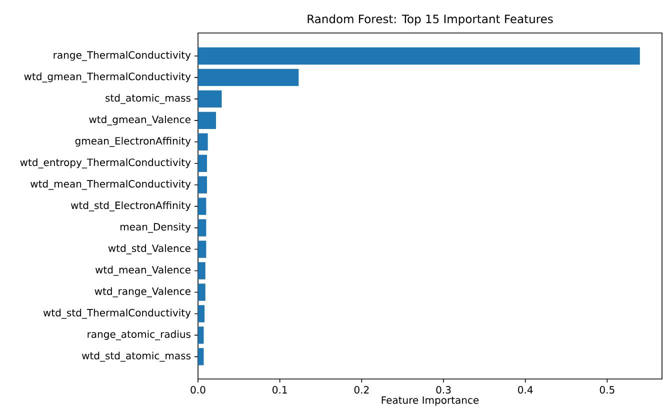  Describe the element at coordinates (607, 390) in the screenshot. I see `x-tick-label: 0.5` at that location.